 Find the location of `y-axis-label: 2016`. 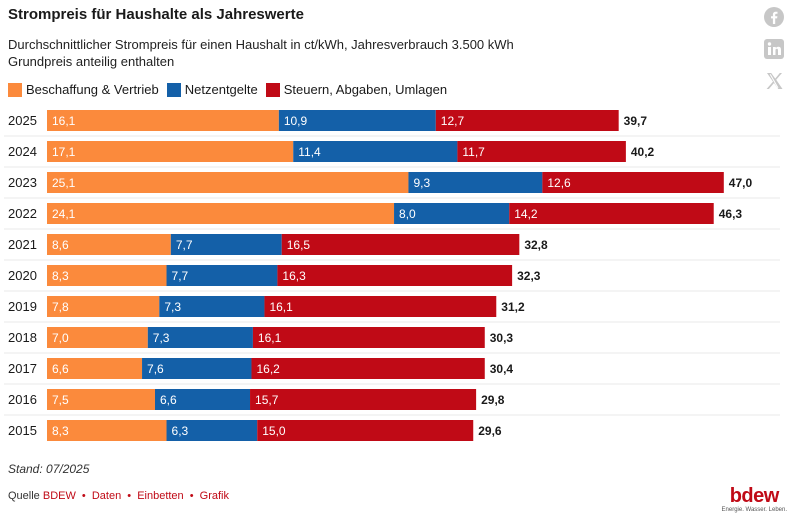

y-axis-label: 2016 is located at coordinates (22, 399).